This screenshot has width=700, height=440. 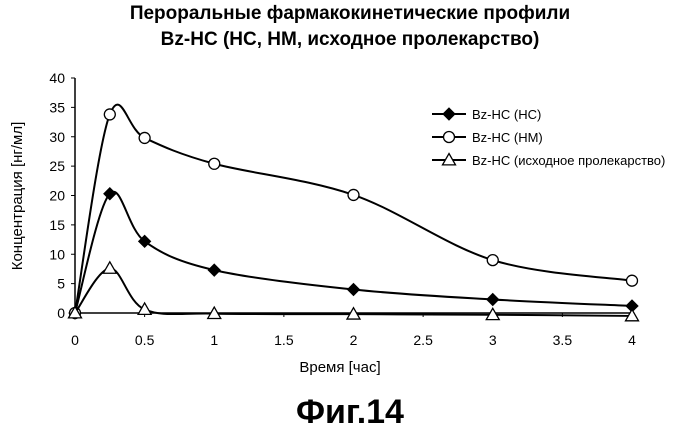 What do you see at coordinates (61, 284) in the screenshot?
I see `y-tick-label: 5` at bounding box center [61, 284].